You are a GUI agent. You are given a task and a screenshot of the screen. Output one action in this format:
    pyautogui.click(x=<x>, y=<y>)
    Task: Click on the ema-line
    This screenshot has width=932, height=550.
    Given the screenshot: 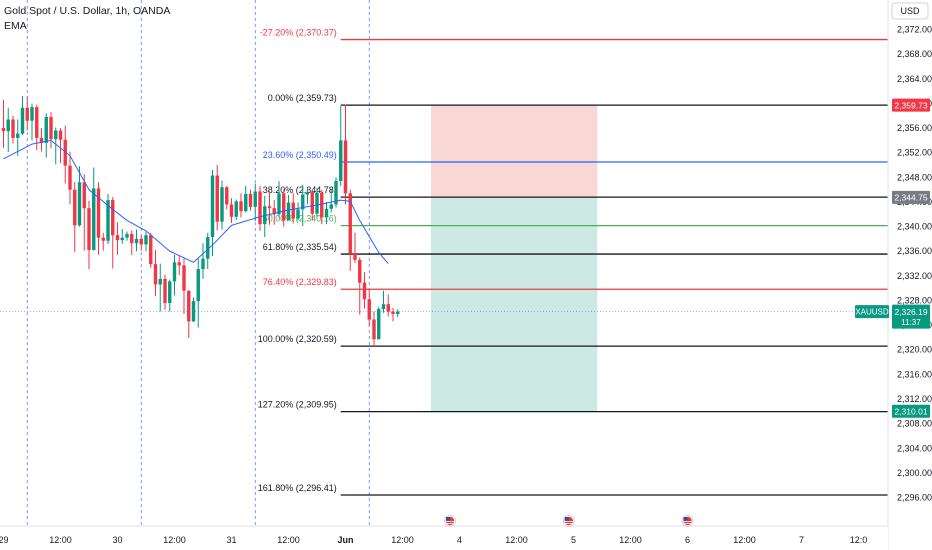 What is the action you would take?
    pyautogui.click(x=196, y=201)
    